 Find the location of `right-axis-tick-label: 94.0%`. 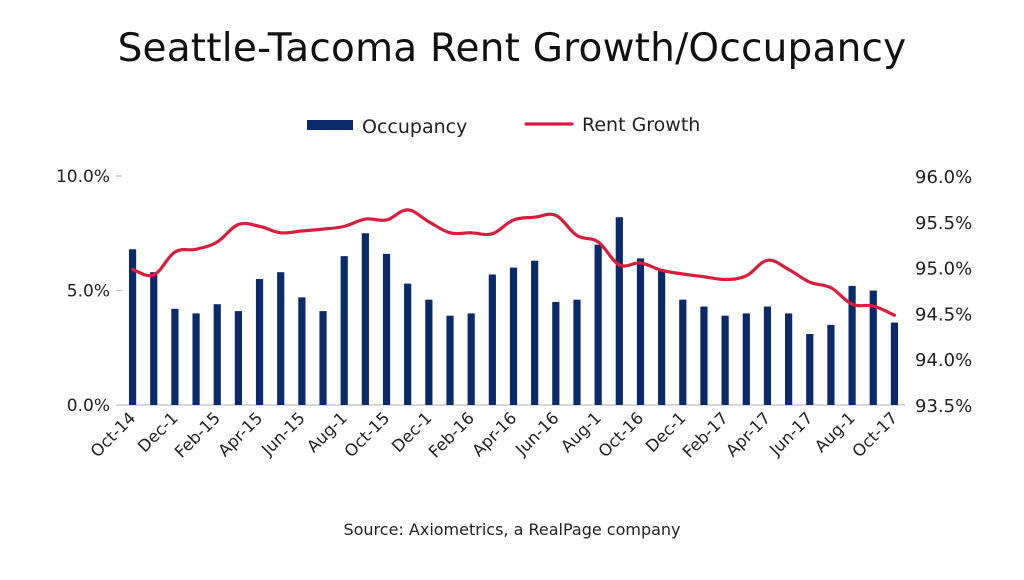

right-axis-tick-label: 94.0% is located at coordinates (943, 360).